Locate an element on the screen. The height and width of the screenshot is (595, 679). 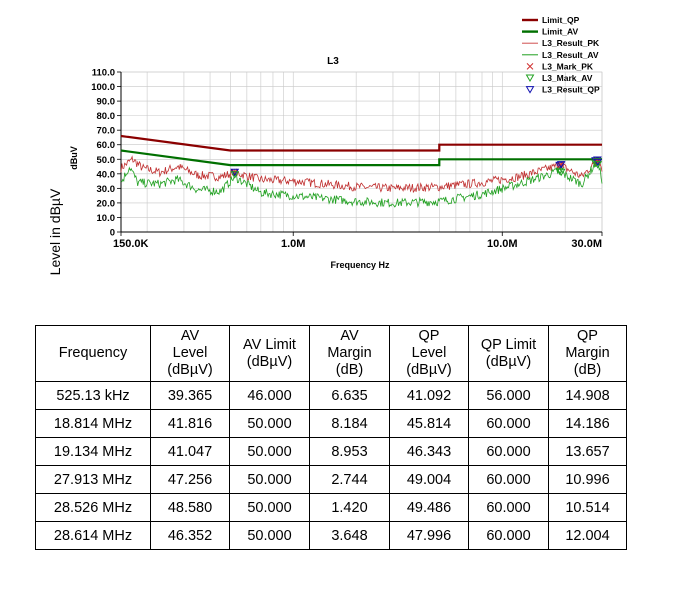
table-cell: 28.526 MHz is located at coordinates (93, 507).